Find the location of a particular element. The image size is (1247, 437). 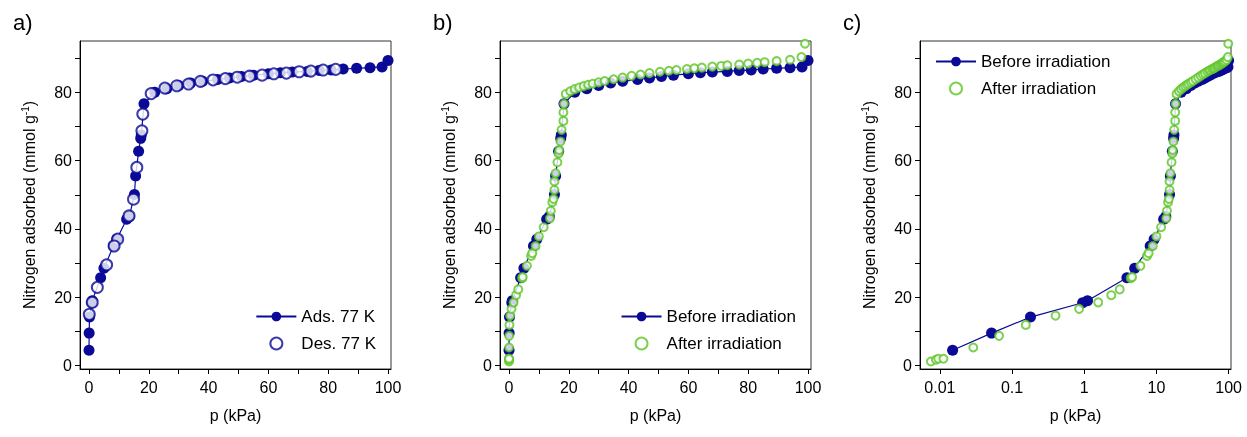

x-tick-label: 10 is located at coordinates (1156, 387).